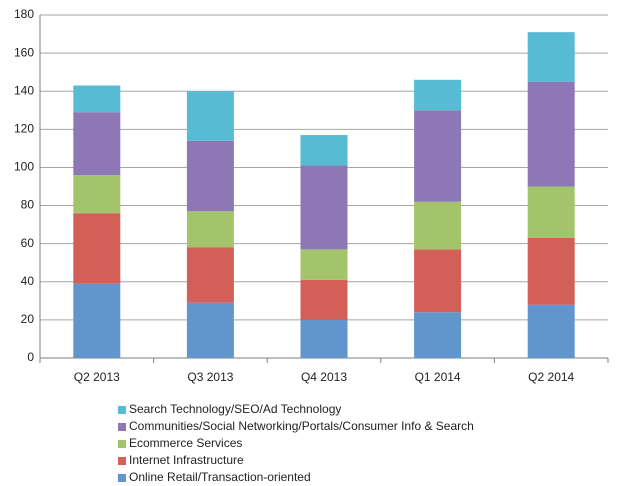 Image resolution: width=618 pixels, height=486 pixels. Describe the element at coordinates (324, 377) in the screenshot. I see `x-tick-label: Q4 2013` at that location.